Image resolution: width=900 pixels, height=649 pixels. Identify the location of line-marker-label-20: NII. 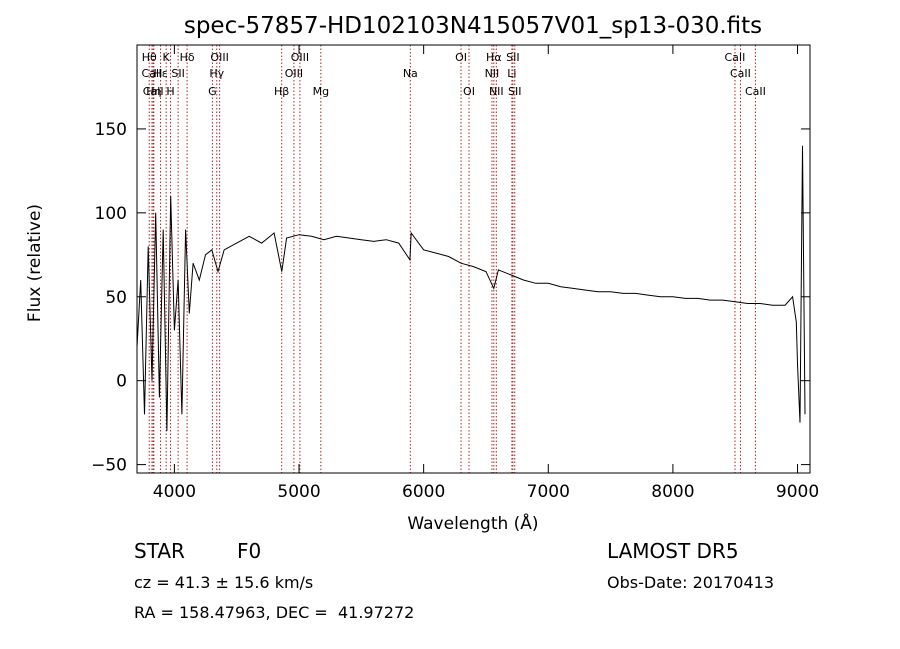
(492, 73).